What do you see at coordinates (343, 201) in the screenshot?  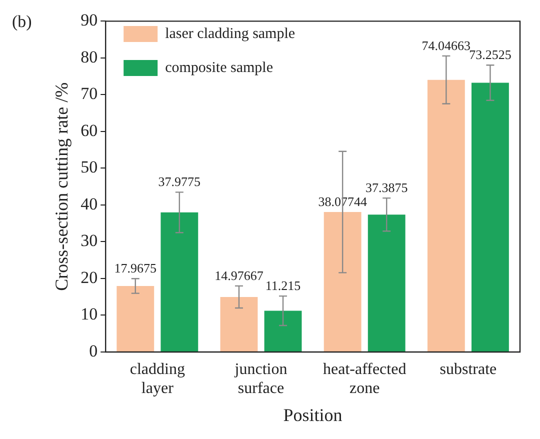 I see `data-label: 38.07744` at bounding box center [343, 201].